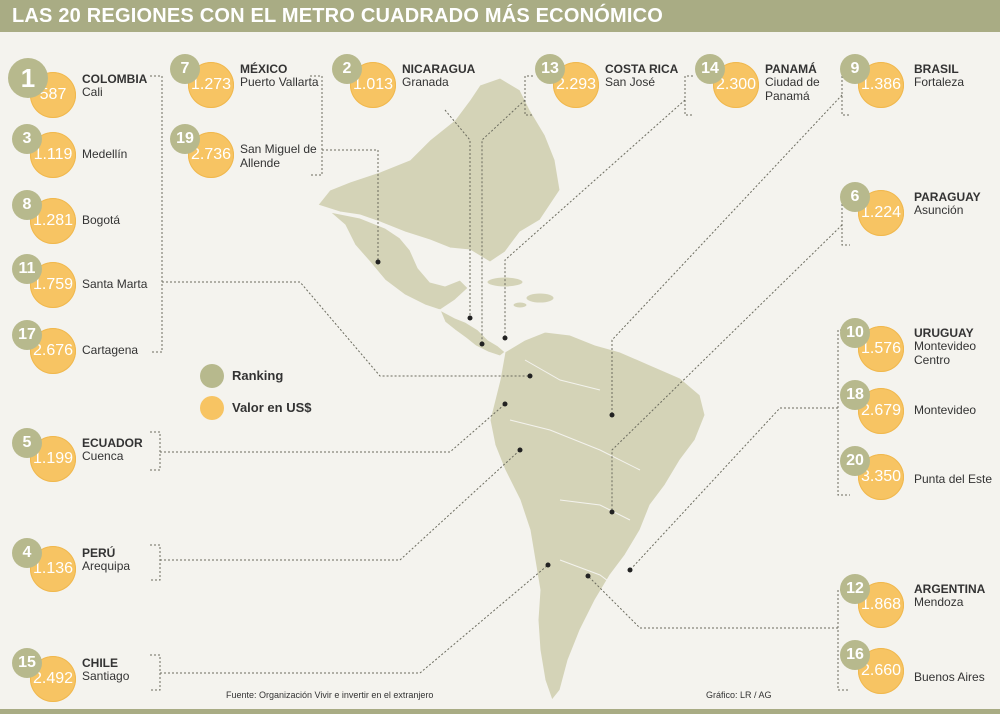 This screenshot has width=1000, height=714. I want to click on value-badge: 2.300, so click(736, 85).